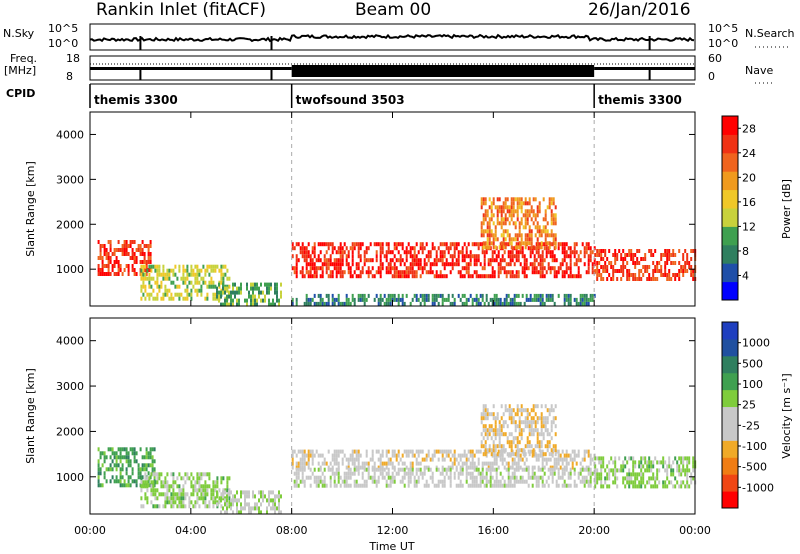  Describe the element at coordinates (292, 530) in the screenshot. I see `x-tick-label-2: 08:00` at that location.